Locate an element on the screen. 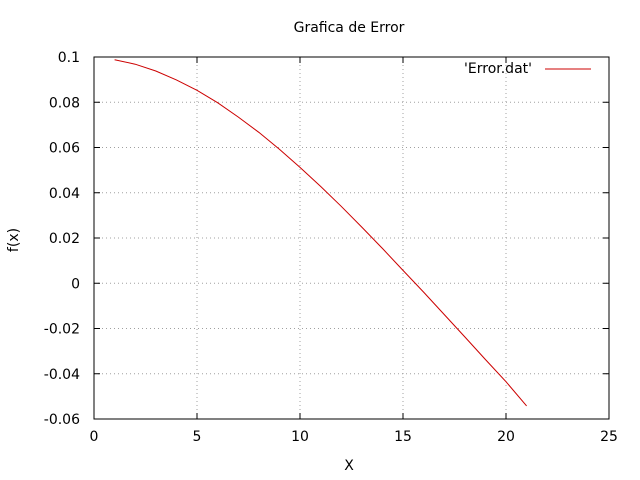  y-tick-label: -0.06 is located at coordinates (62, 420).